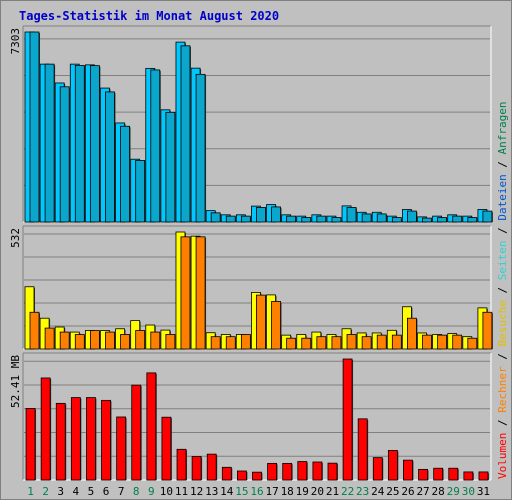 The width and height of the screenshot is (512, 501). What do you see at coordinates (166, 491) in the screenshot?
I see `x-tick-label-day-10: 10` at bounding box center [166, 491].